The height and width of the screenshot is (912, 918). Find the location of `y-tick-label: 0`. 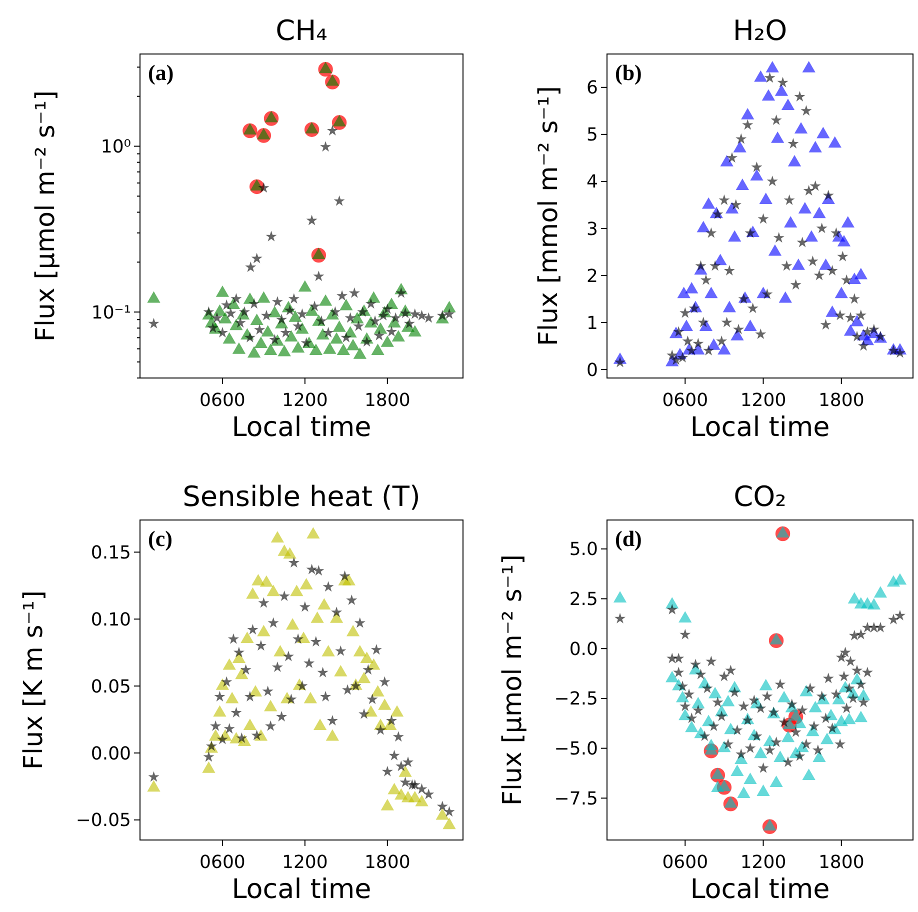

y-tick-label: 0 is located at coordinates (592, 370).